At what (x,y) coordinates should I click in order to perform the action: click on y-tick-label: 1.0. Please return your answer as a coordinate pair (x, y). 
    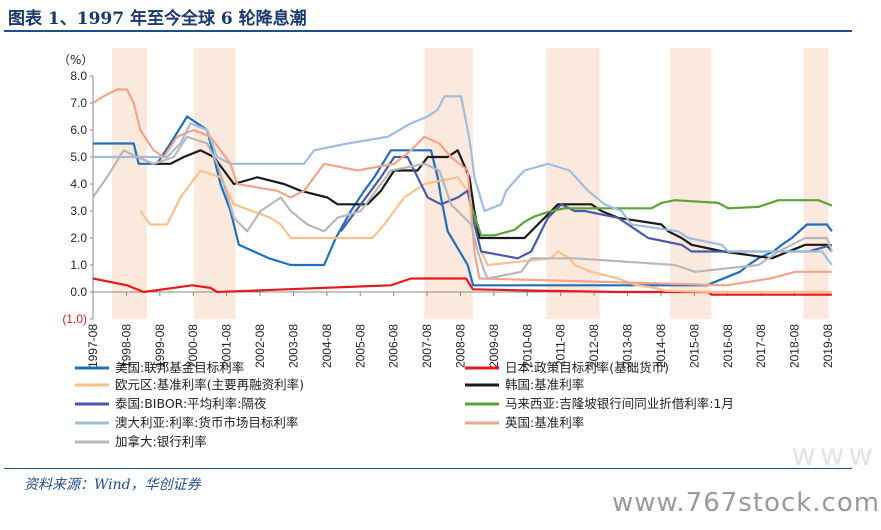
    Looking at the image, I should click on (78, 265).